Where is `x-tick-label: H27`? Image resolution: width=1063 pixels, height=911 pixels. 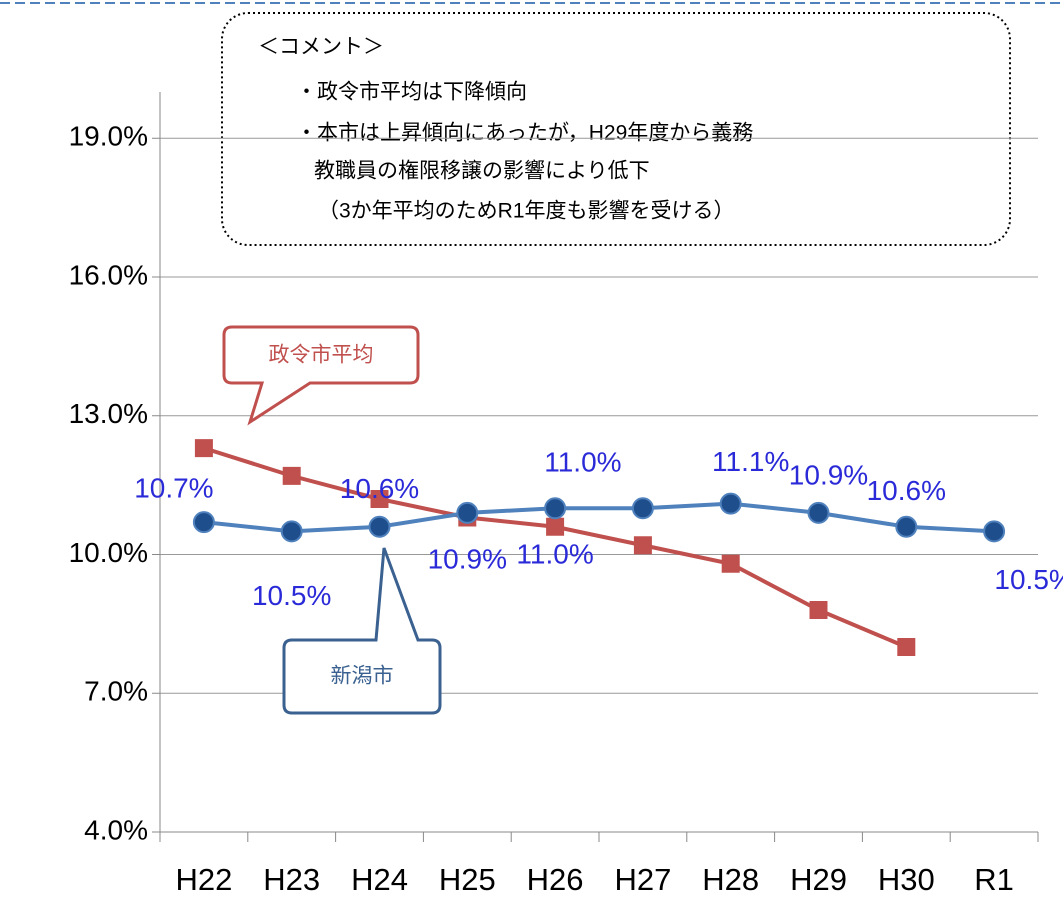
x-tick-label: H27 is located at coordinates (642, 879).